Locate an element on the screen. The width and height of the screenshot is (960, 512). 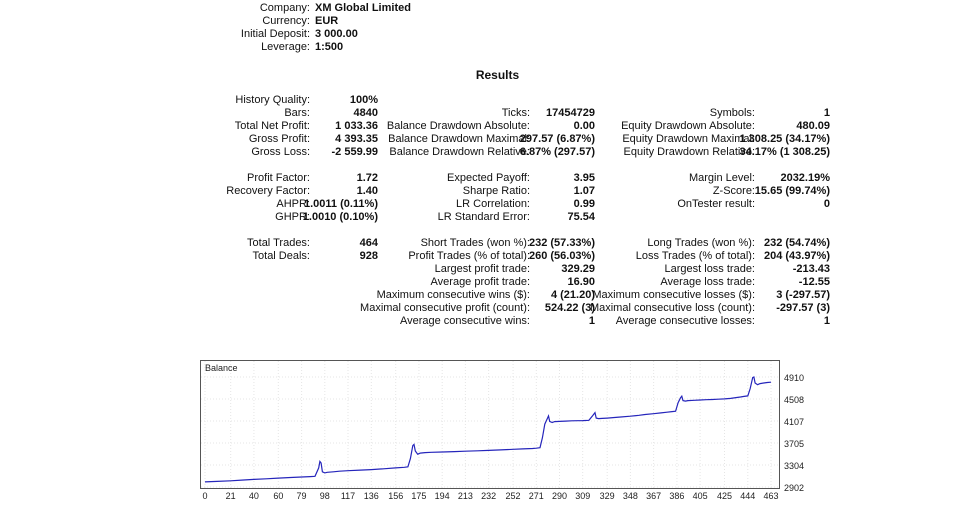
stat-label: Largest loss trade: is located at coordinates (710, 269).